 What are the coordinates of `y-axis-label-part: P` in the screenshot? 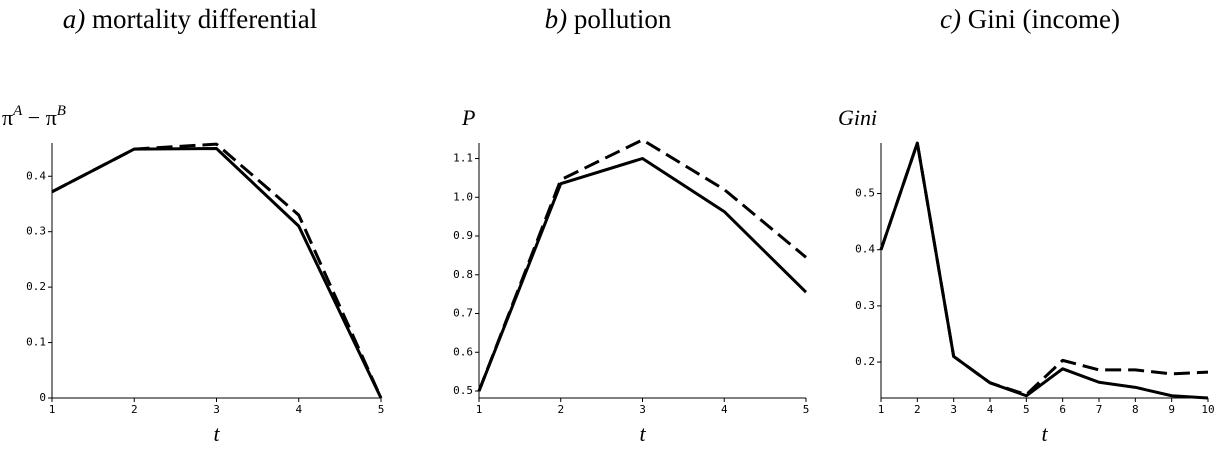 It's located at (468, 117).